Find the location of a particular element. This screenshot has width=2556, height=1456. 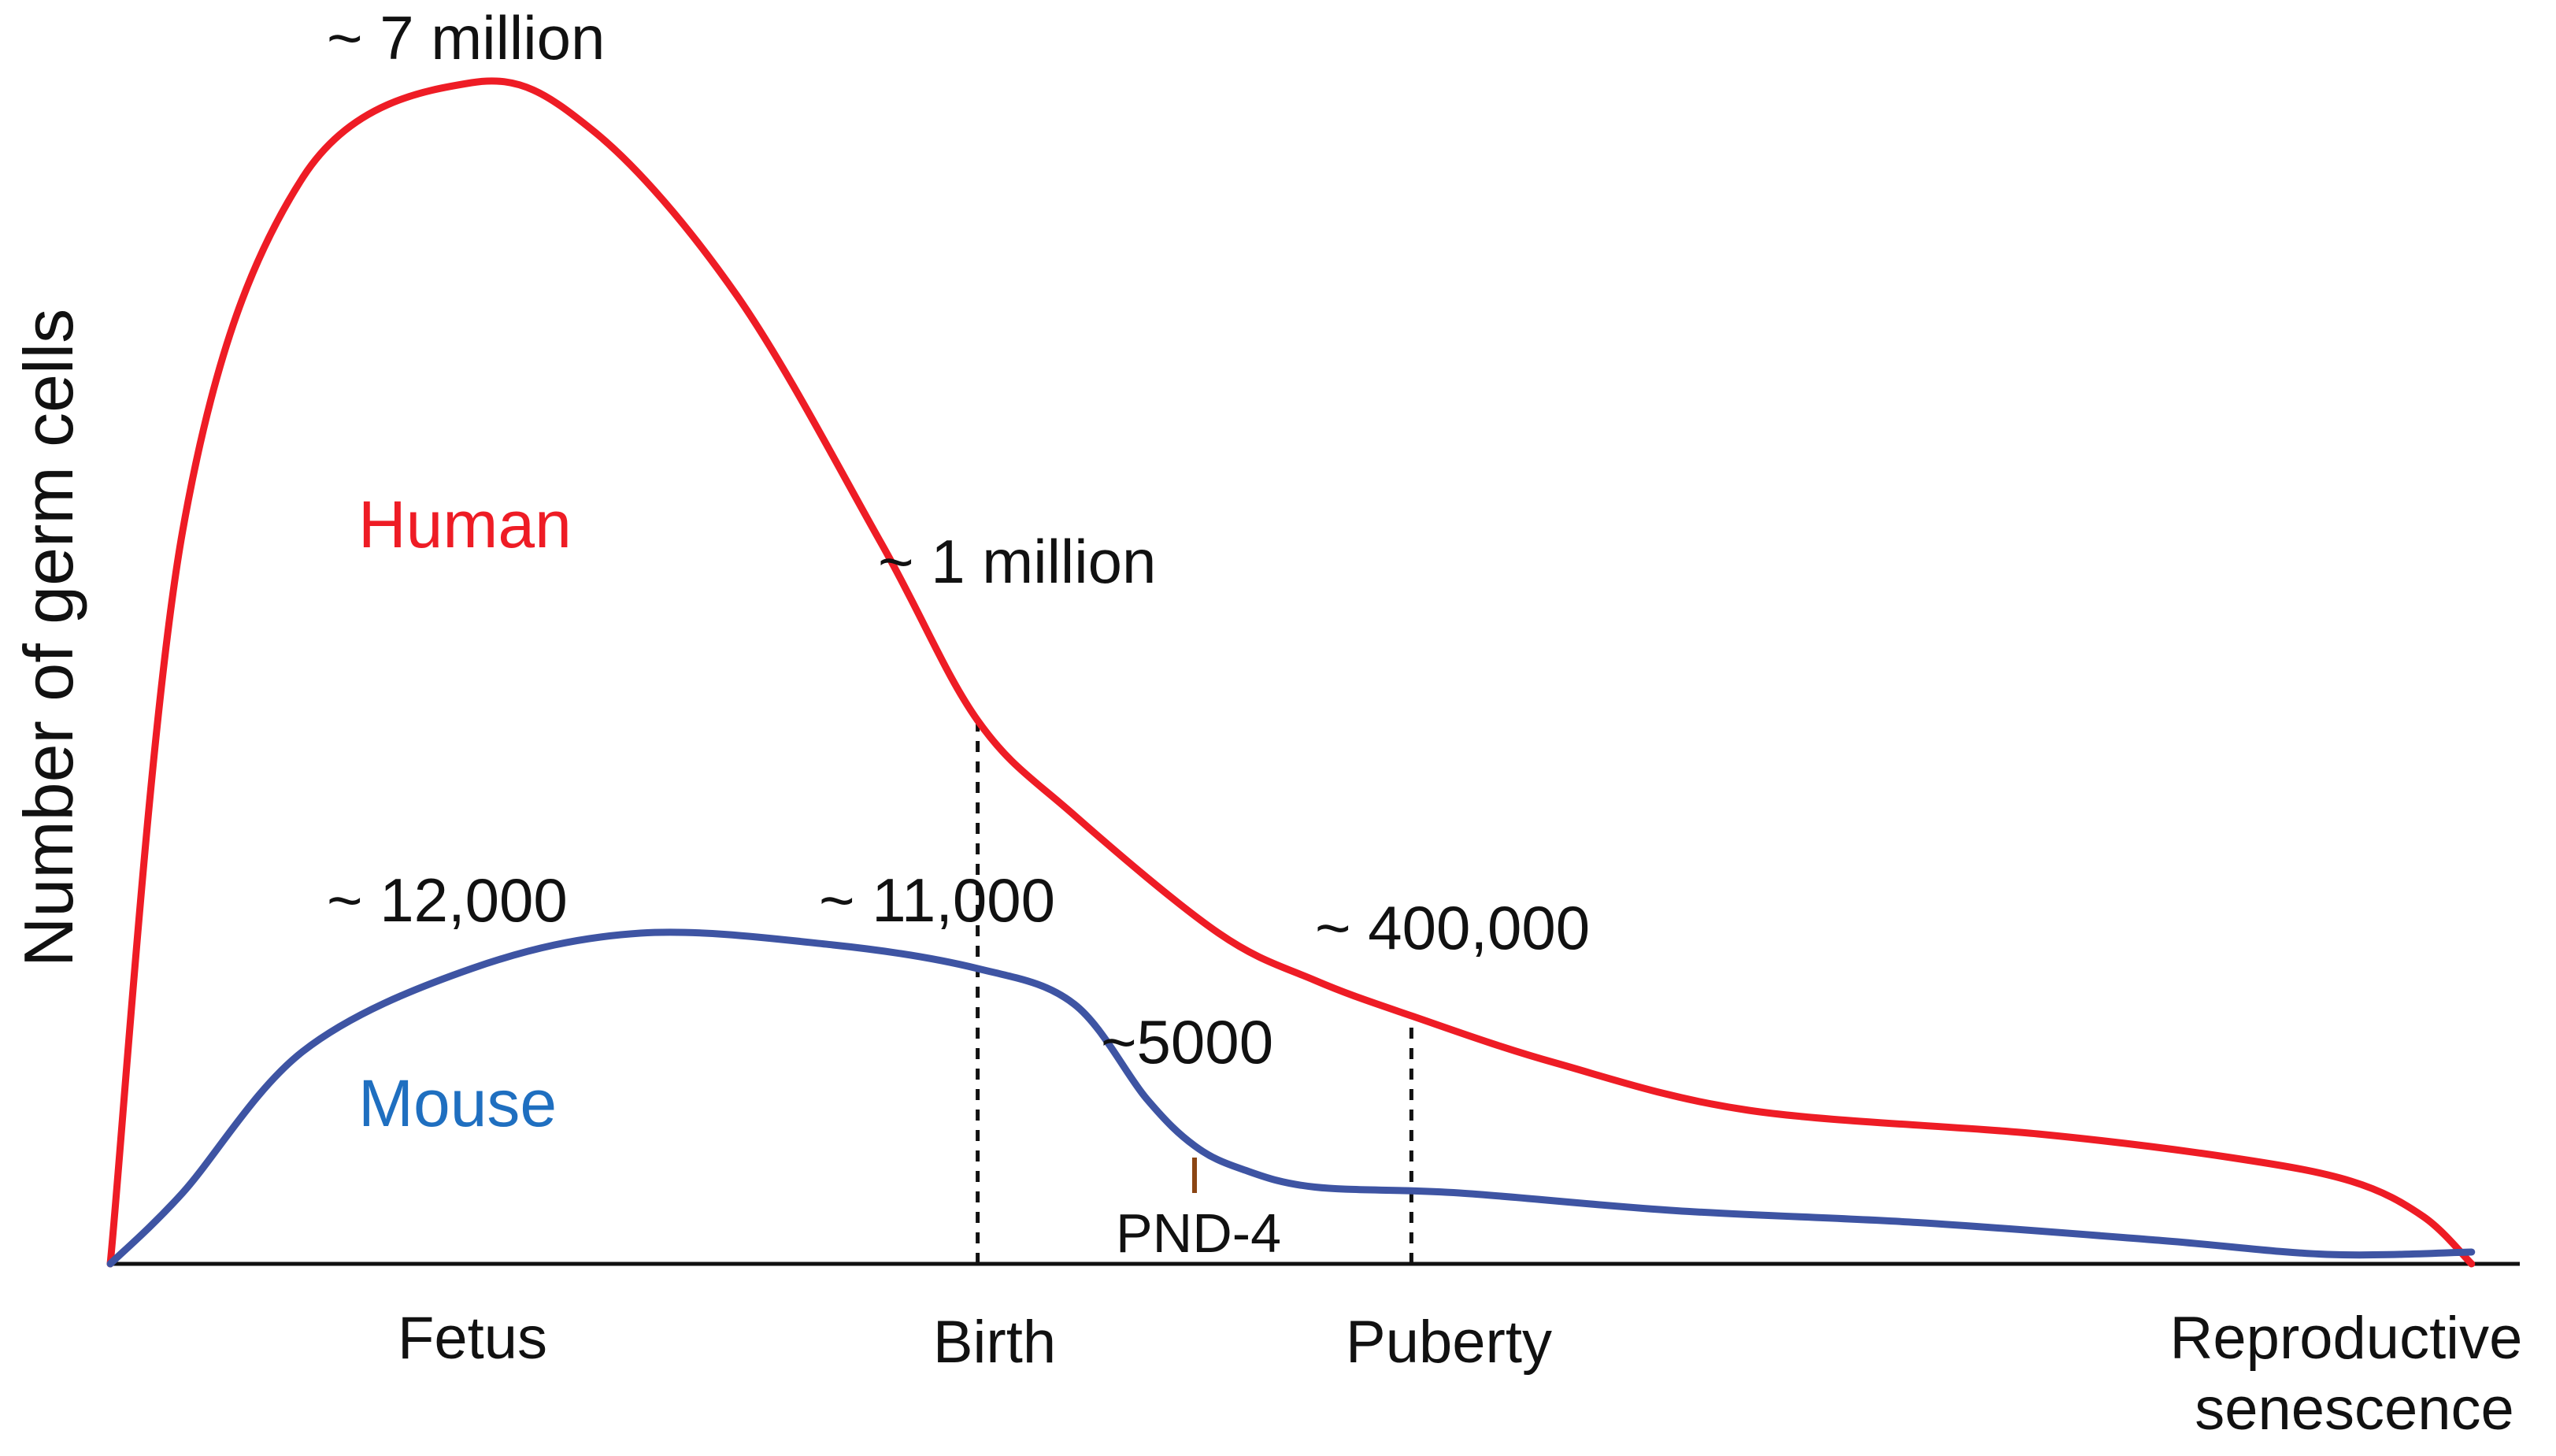

legend-human: Human is located at coordinates (465, 524).